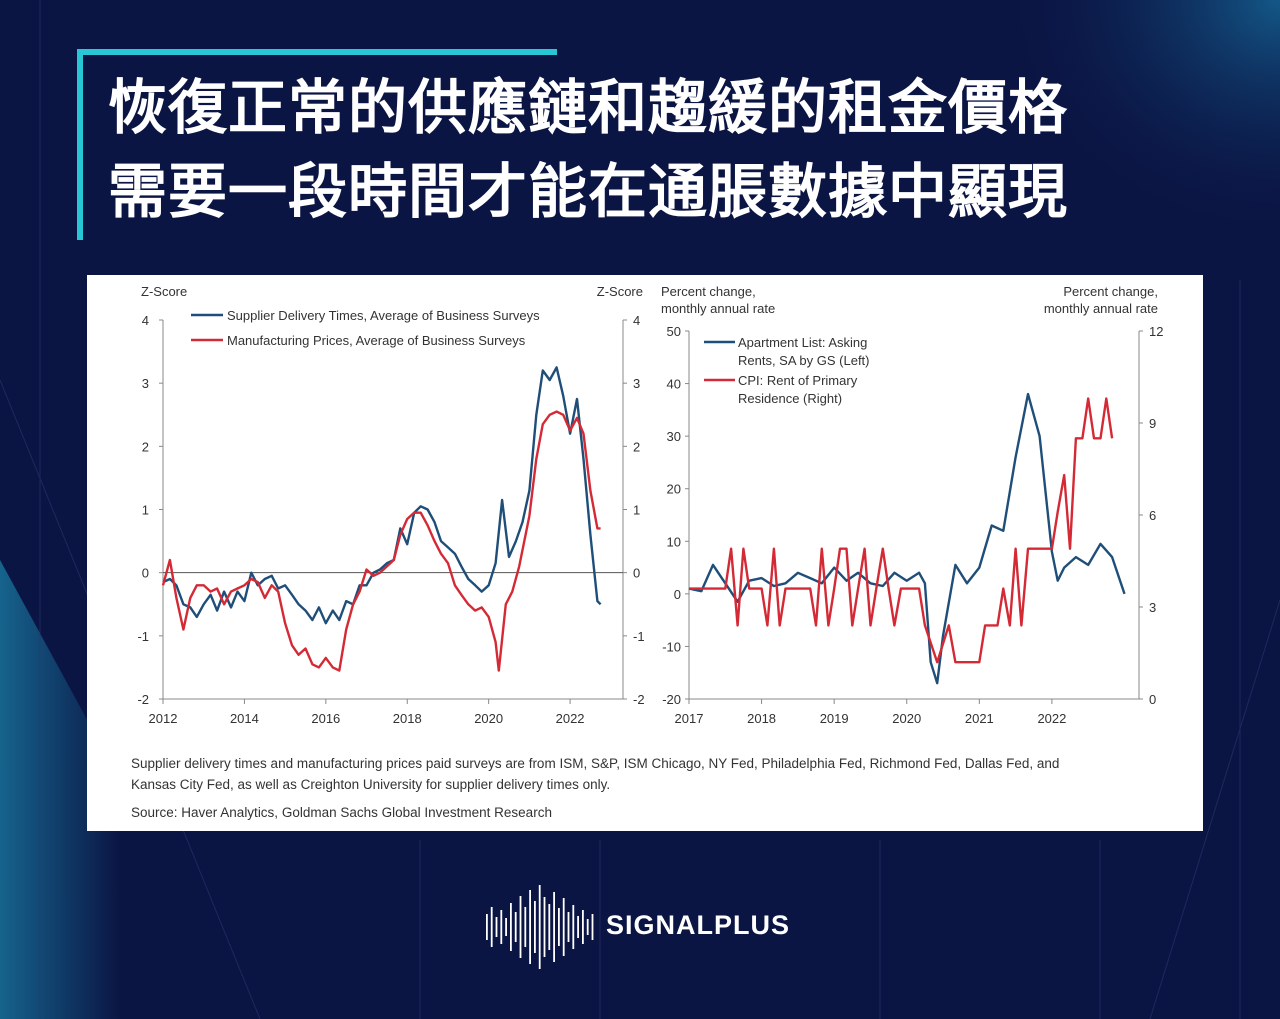 The width and height of the screenshot is (1280, 1019). What do you see at coordinates (143, 699) in the screenshot?
I see `chart1-y-tick-left: -2` at bounding box center [143, 699].